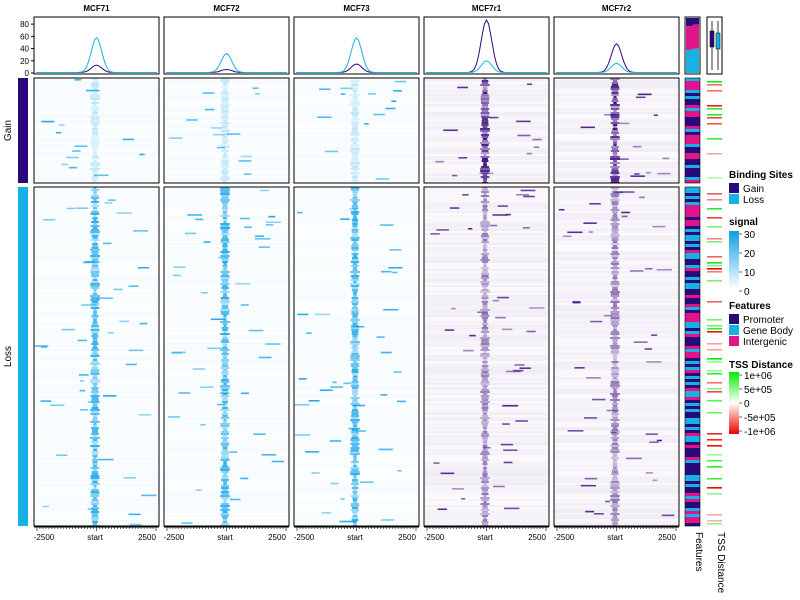 The image size is (800, 600). I want to click on legend-binding-sites-item: Loss, so click(753, 200).